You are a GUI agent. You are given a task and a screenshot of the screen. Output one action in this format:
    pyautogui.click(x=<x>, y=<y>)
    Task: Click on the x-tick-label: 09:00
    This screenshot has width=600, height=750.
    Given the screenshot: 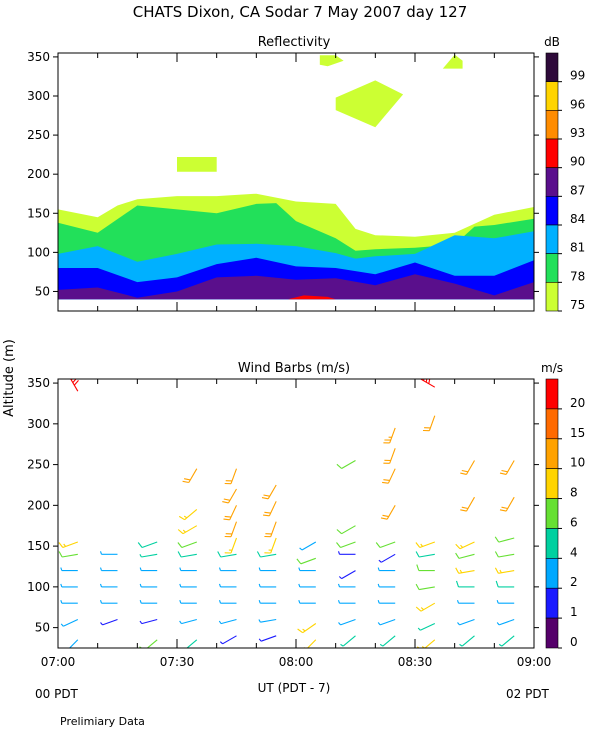 What is the action you would take?
    pyautogui.click(x=534, y=662)
    